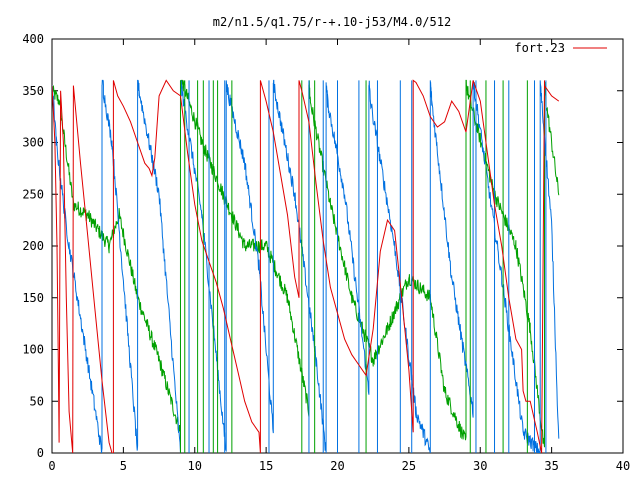 Image resolution: width=640 pixels, height=480 pixels. What do you see at coordinates (195, 466) in the screenshot?
I see `x-tick-label: 10` at bounding box center [195, 466].